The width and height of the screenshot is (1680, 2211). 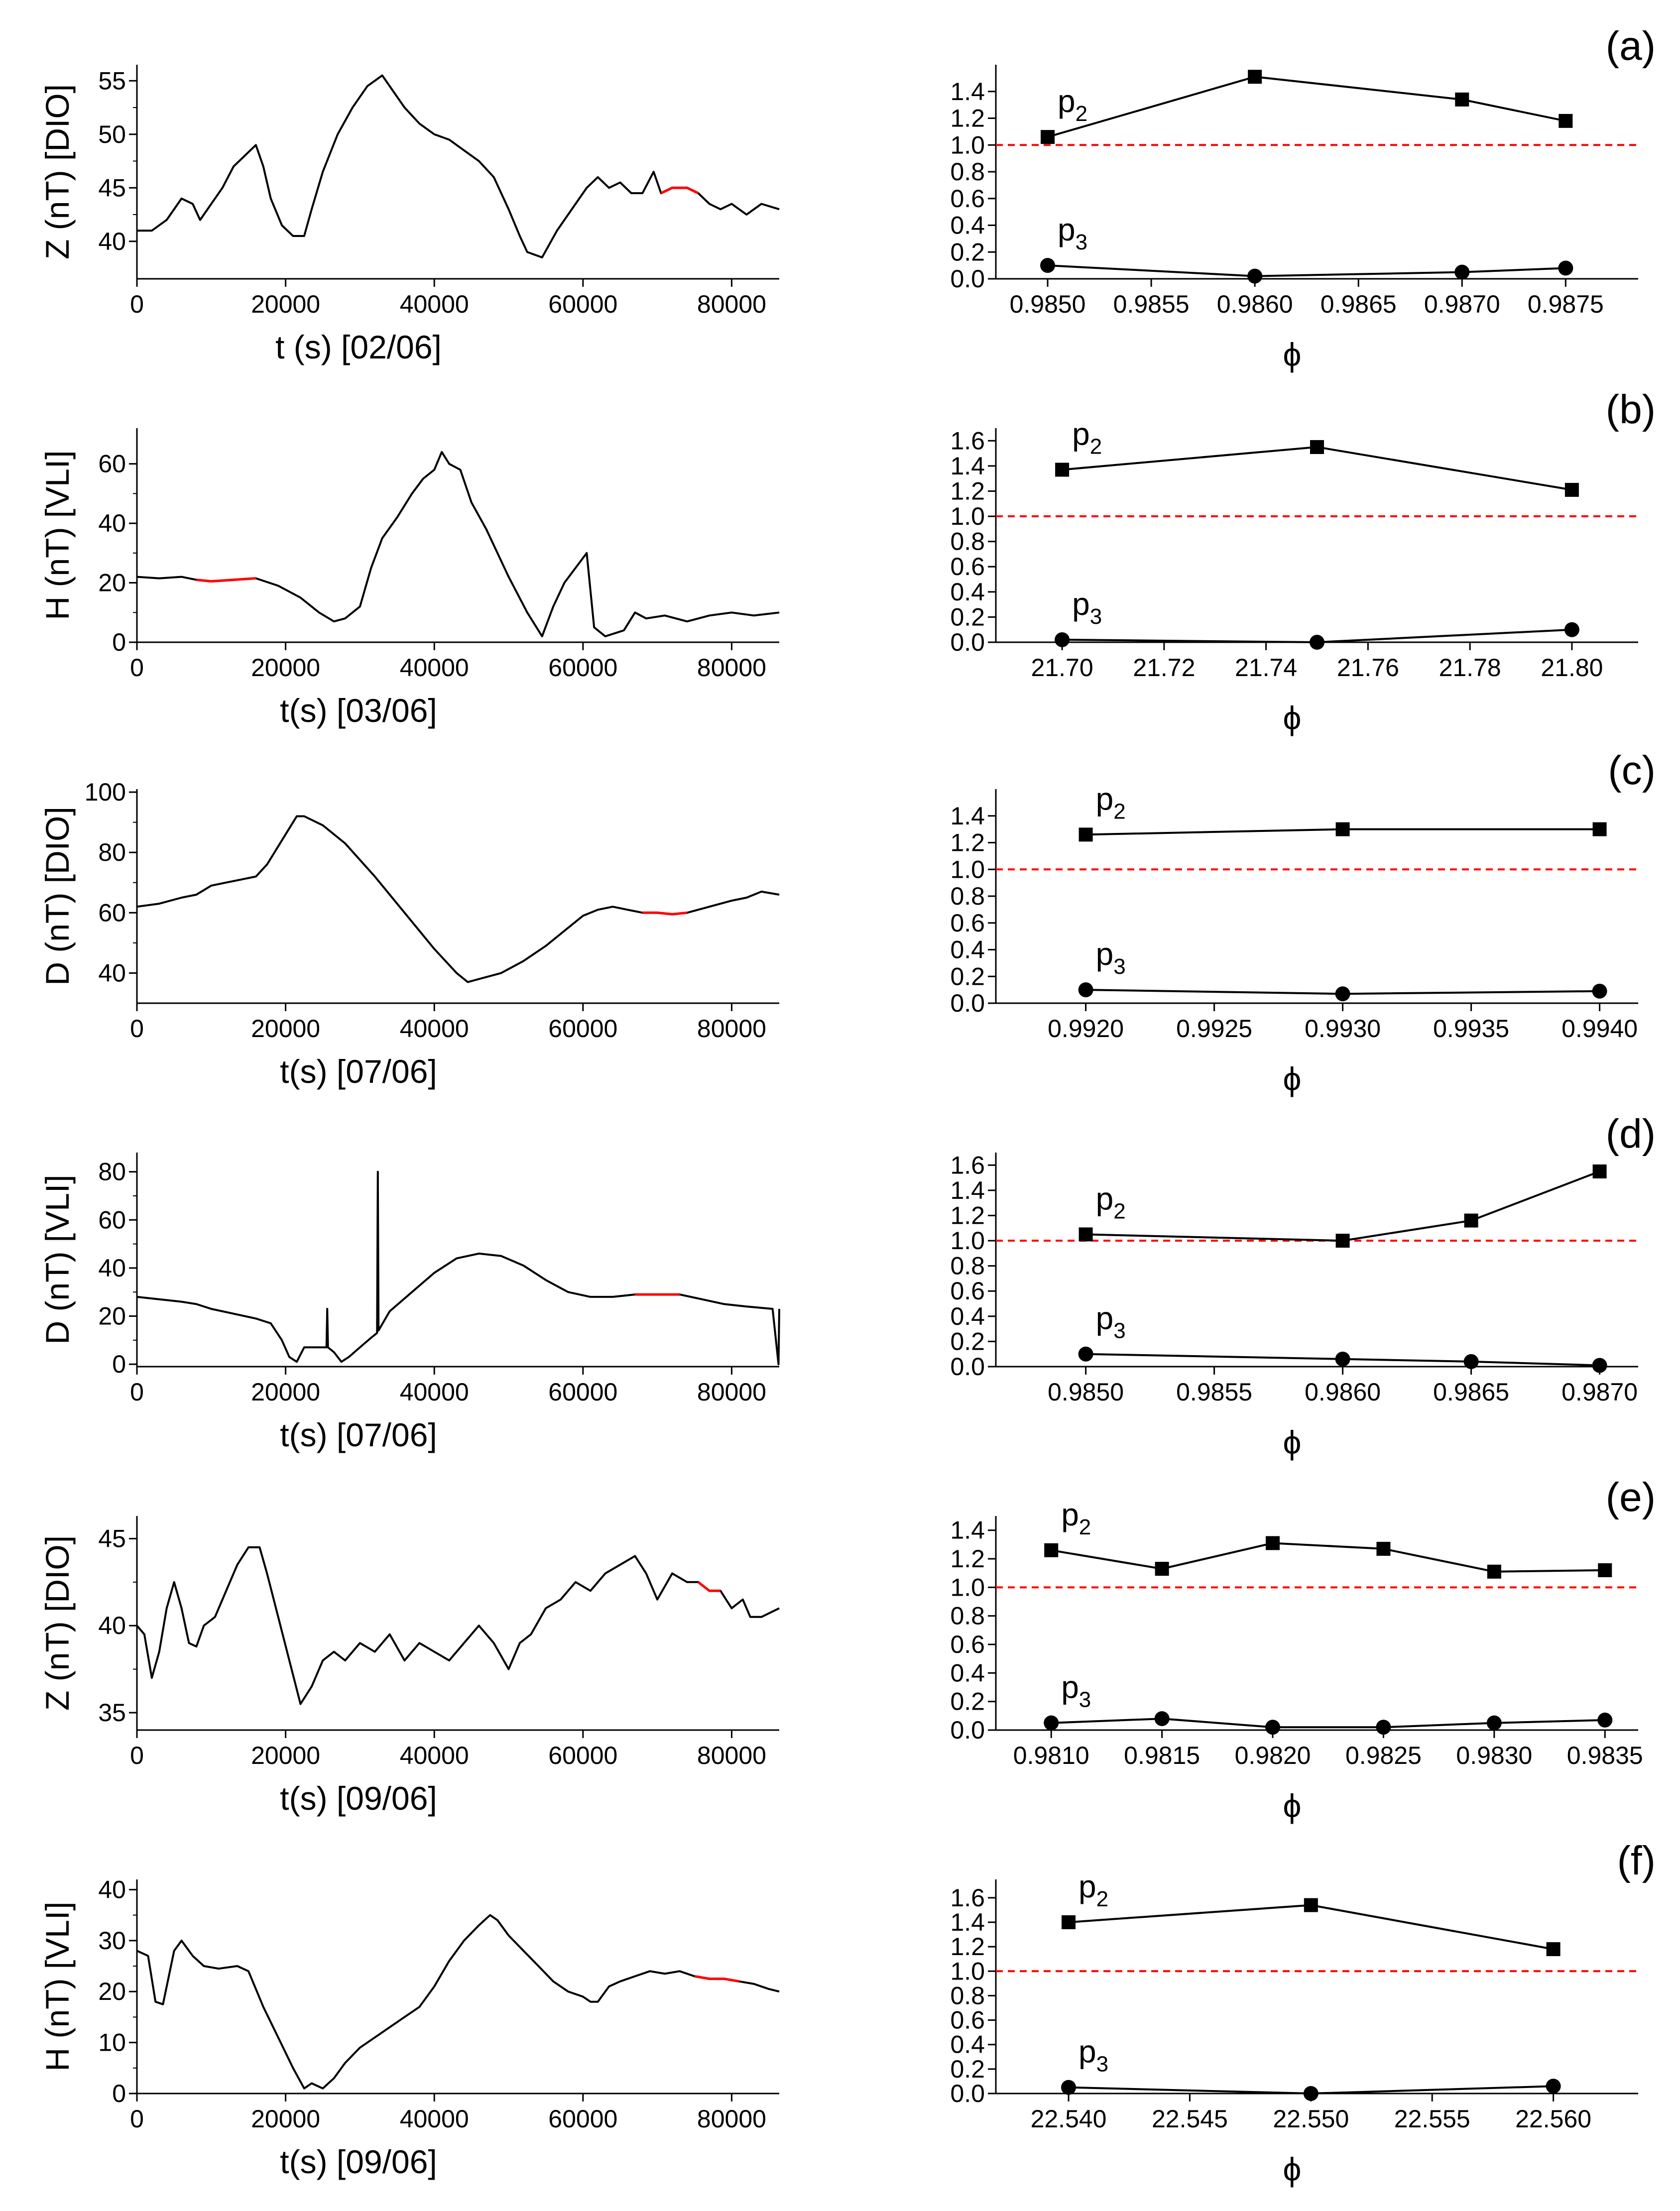 I want to click on p-e-ytick-label: 1.0, so click(x=967, y=1587).